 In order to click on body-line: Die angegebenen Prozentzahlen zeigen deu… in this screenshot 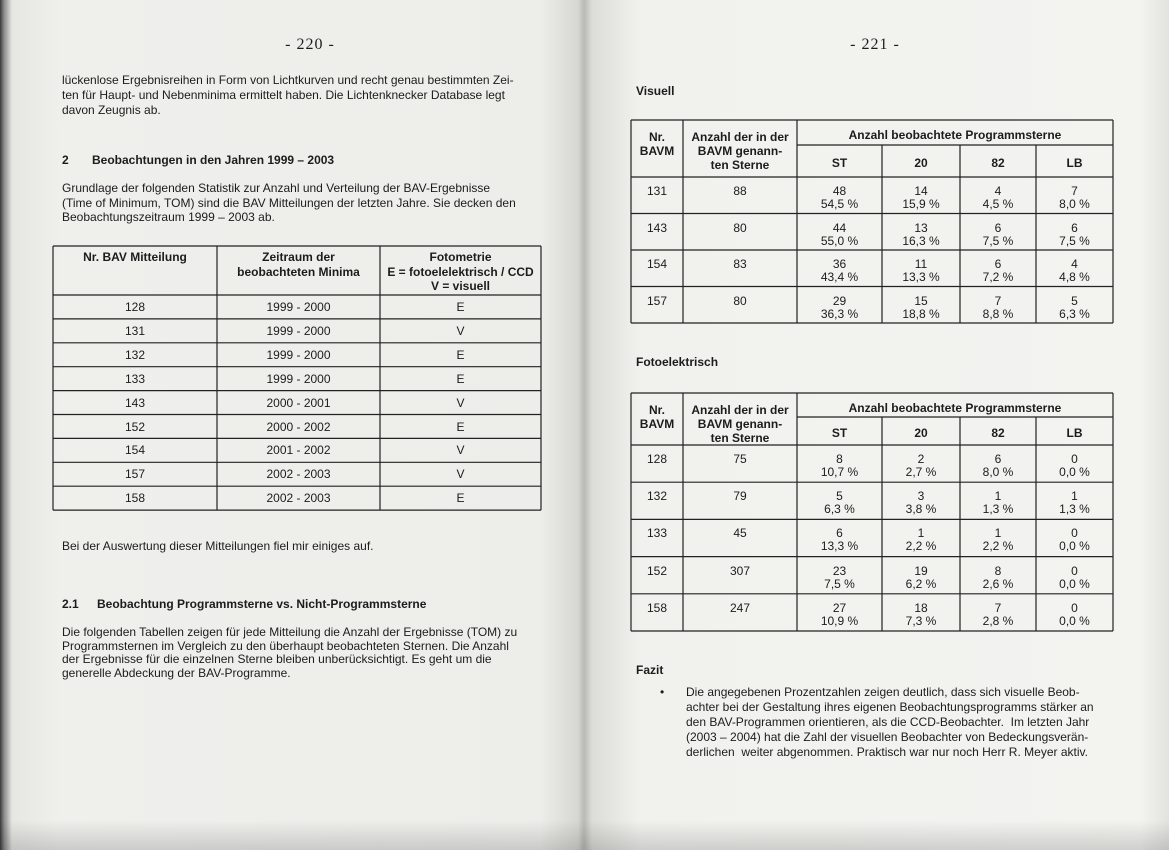, I will do `click(883, 692)`.